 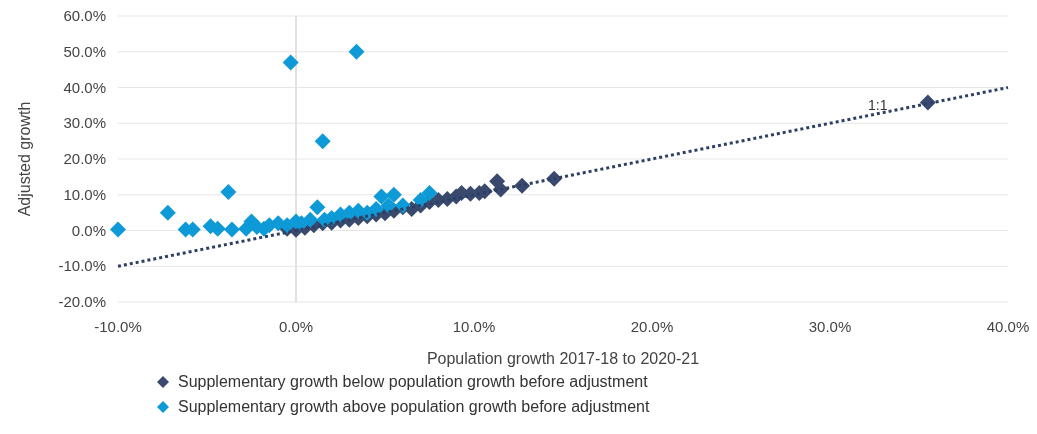 What do you see at coordinates (413, 381) in the screenshot?
I see `legend-label: Supplementary growth below population growth before adjustment` at bounding box center [413, 381].